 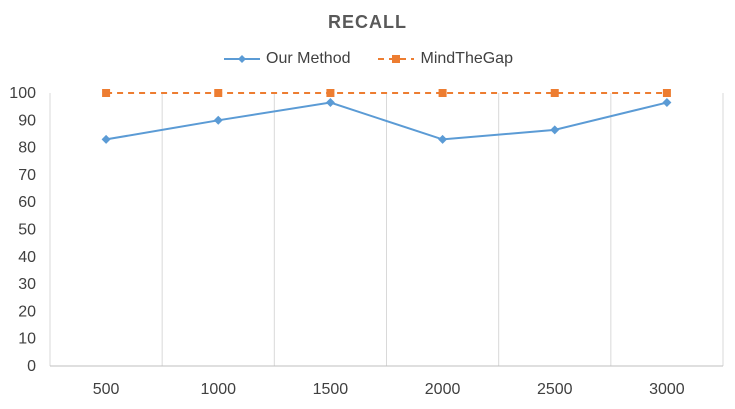 What do you see at coordinates (386, 121) in the screenshot?
I see `series-line-our-method` at bounding box center [386, 121].